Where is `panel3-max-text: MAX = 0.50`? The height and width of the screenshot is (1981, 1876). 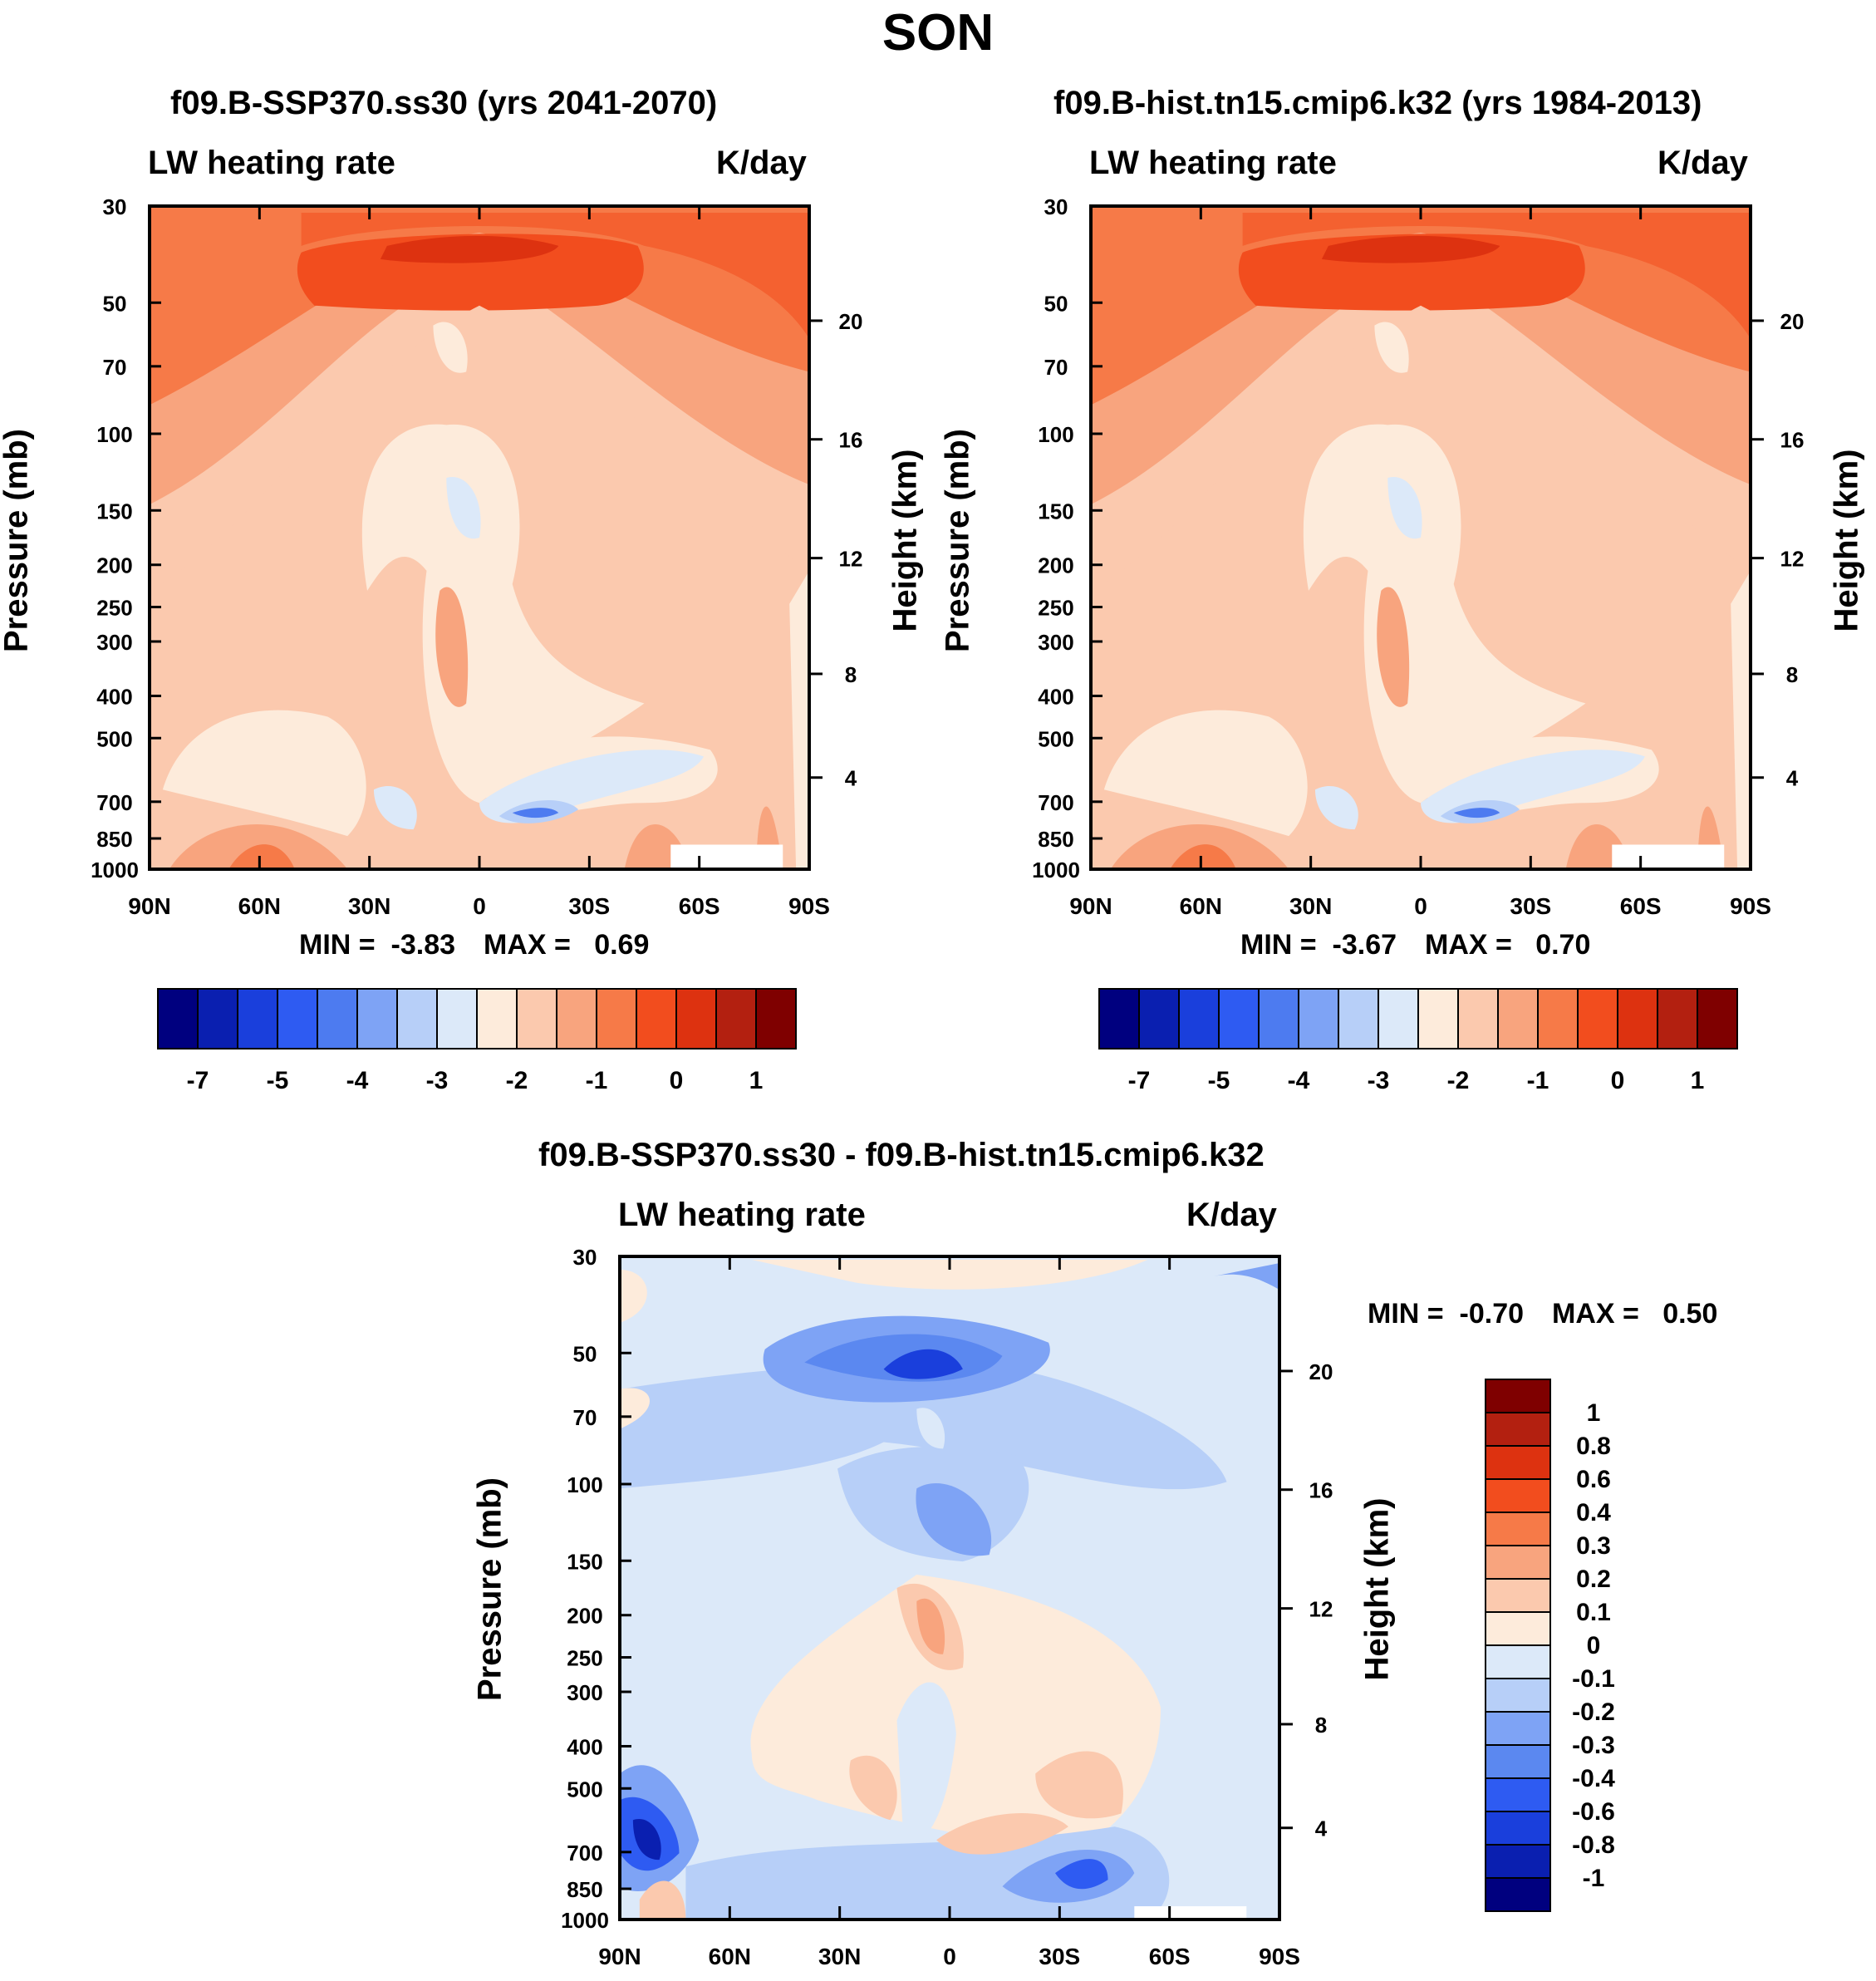 panel3-max-text: MAX = 0.50 is located at coordinates (1635, 1314).